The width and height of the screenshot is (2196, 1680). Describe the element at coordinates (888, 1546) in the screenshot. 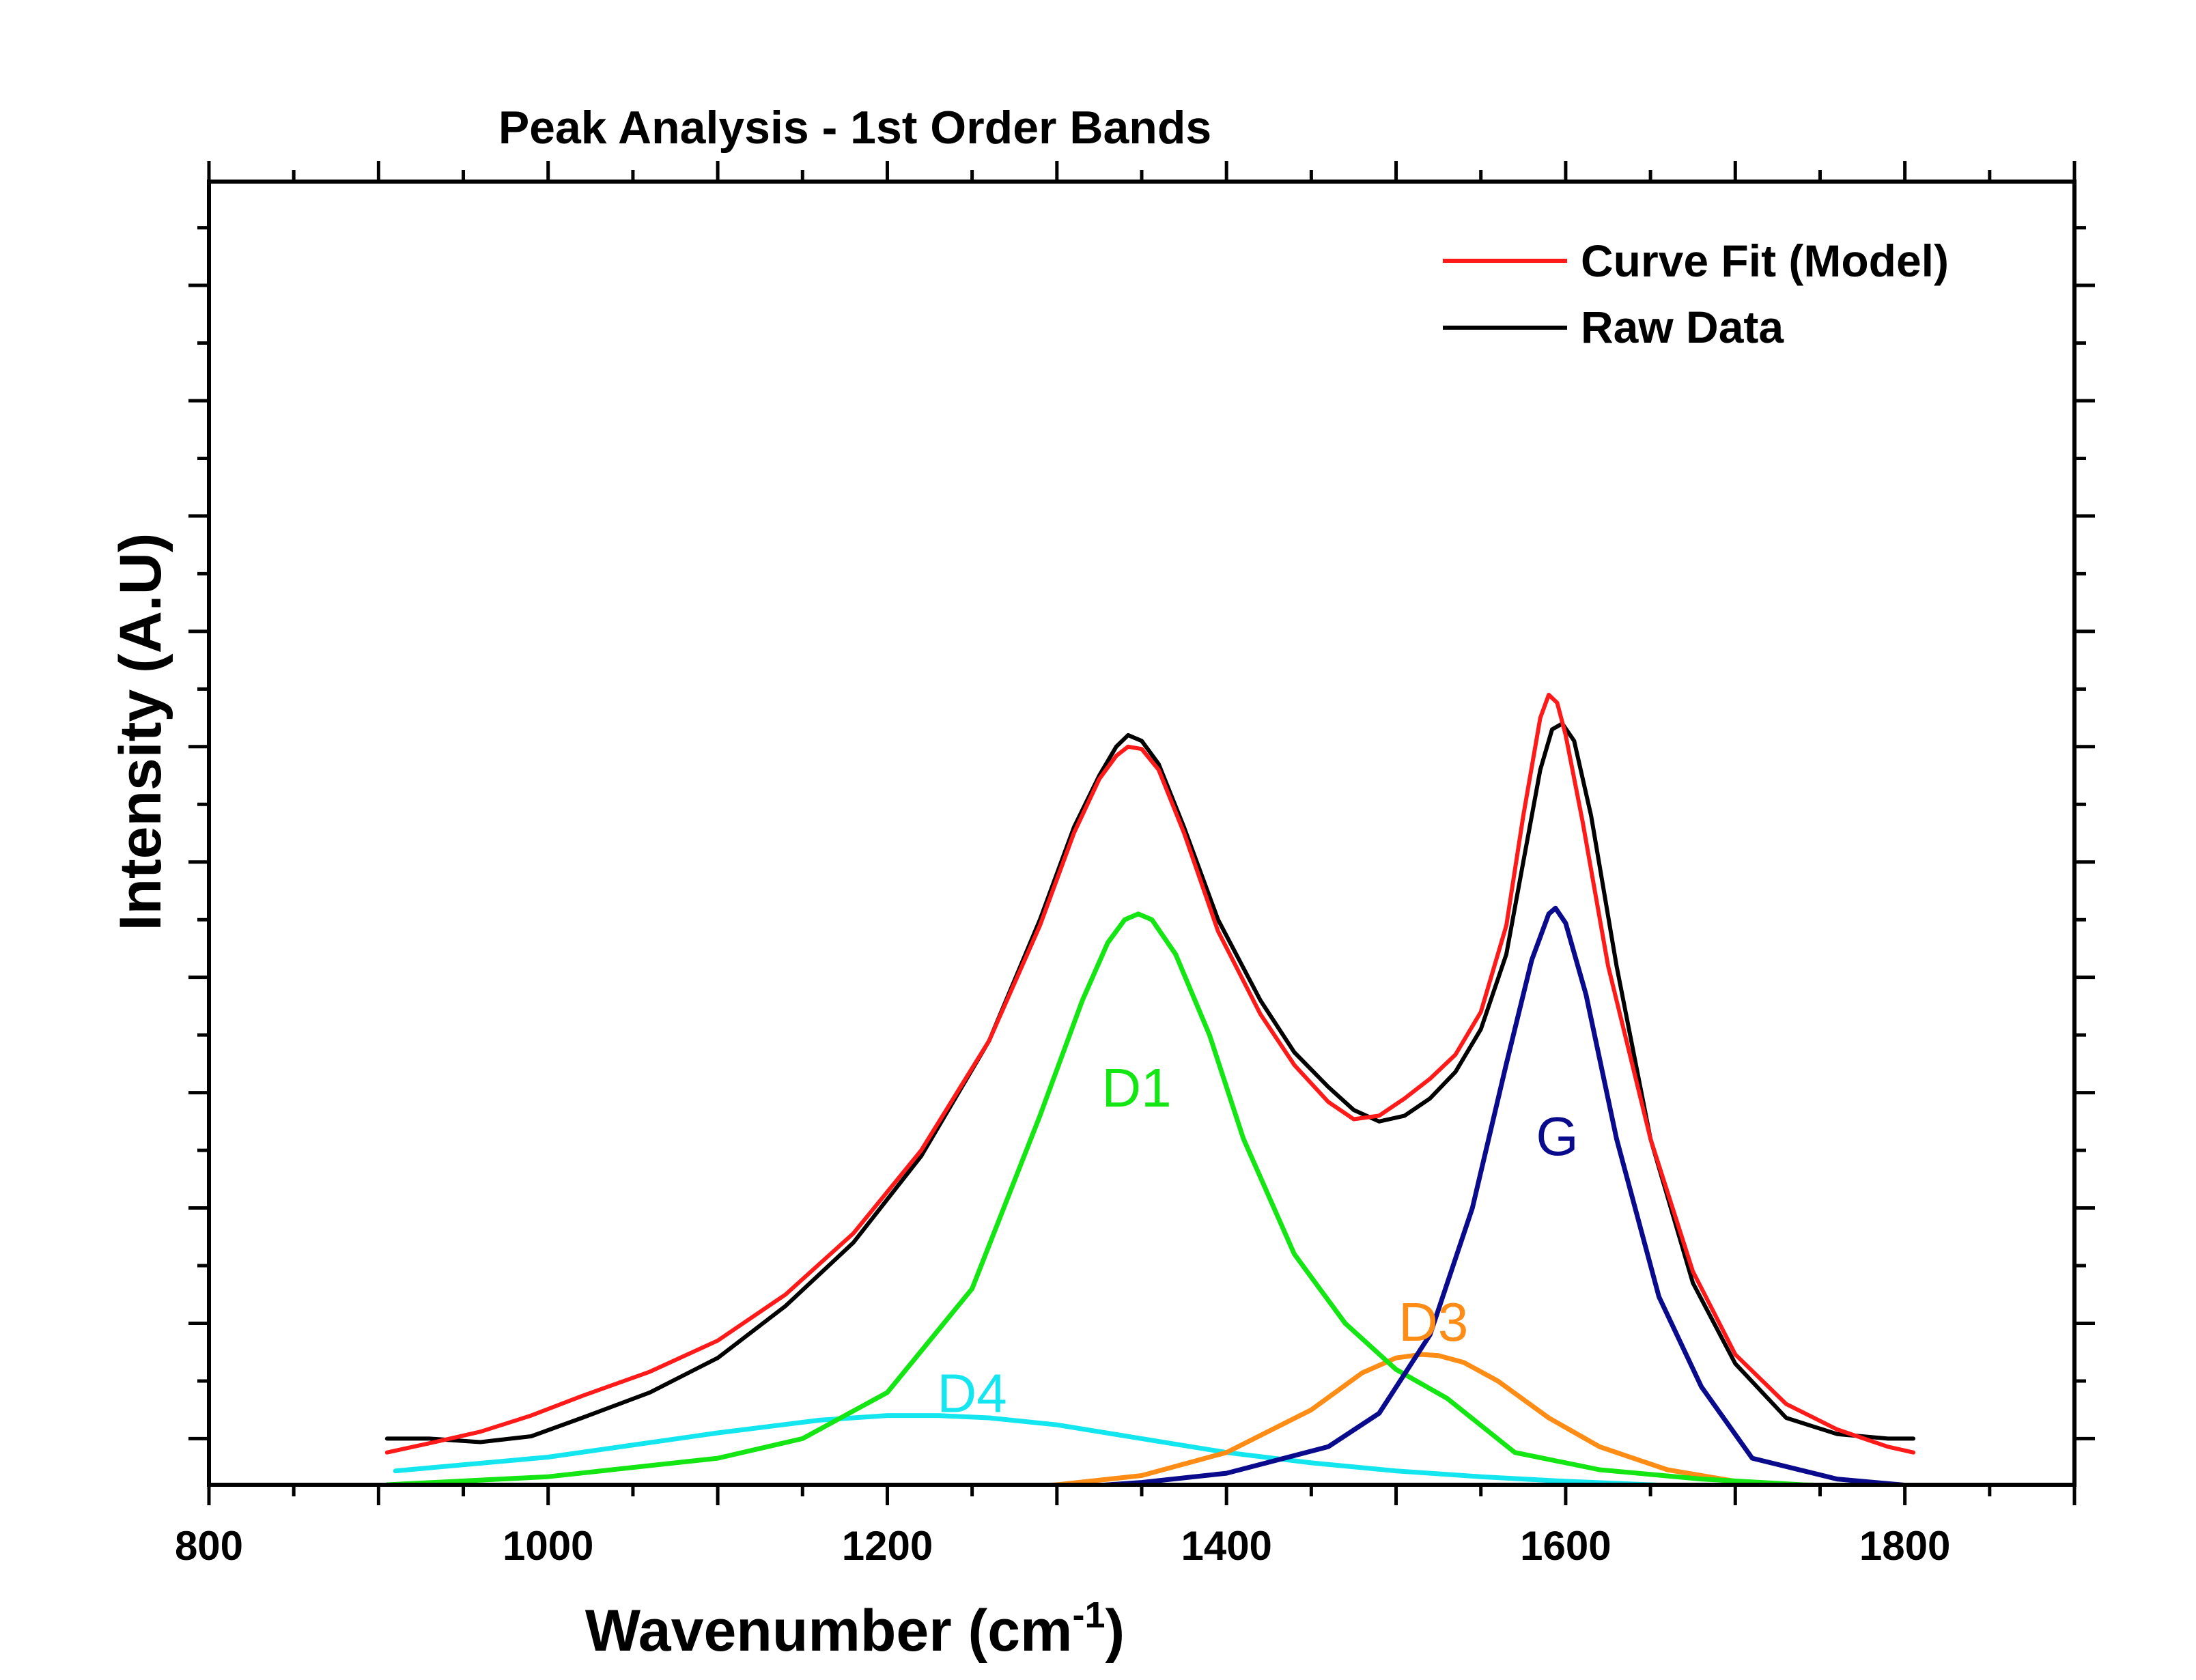

I see `x-tick-label-1200: 1200` at that location.